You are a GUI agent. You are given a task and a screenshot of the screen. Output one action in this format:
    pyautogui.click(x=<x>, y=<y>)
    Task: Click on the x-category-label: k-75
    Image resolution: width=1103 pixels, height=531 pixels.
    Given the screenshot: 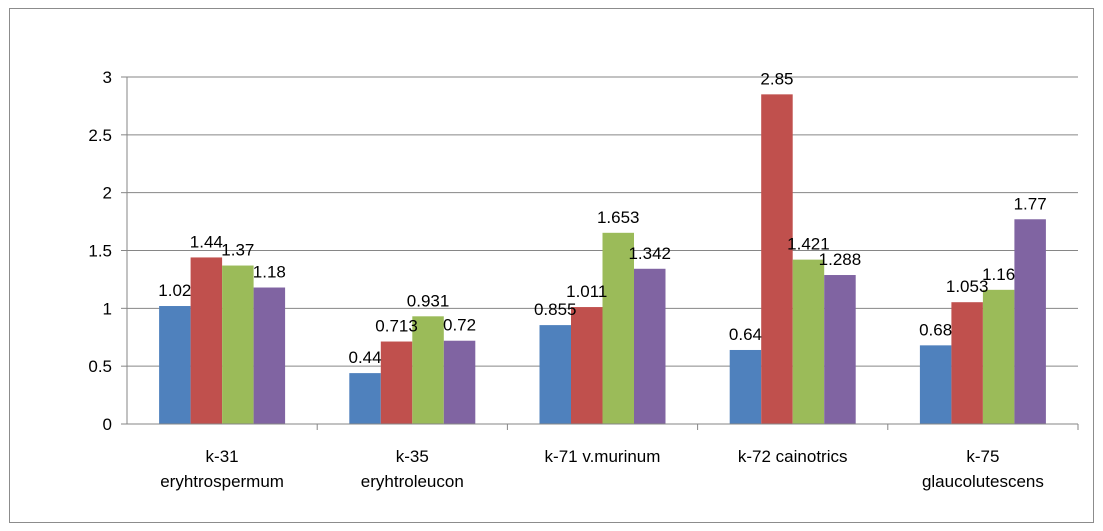 What is the action you would take?
    pyautogui.click(x=982, y=456)
    